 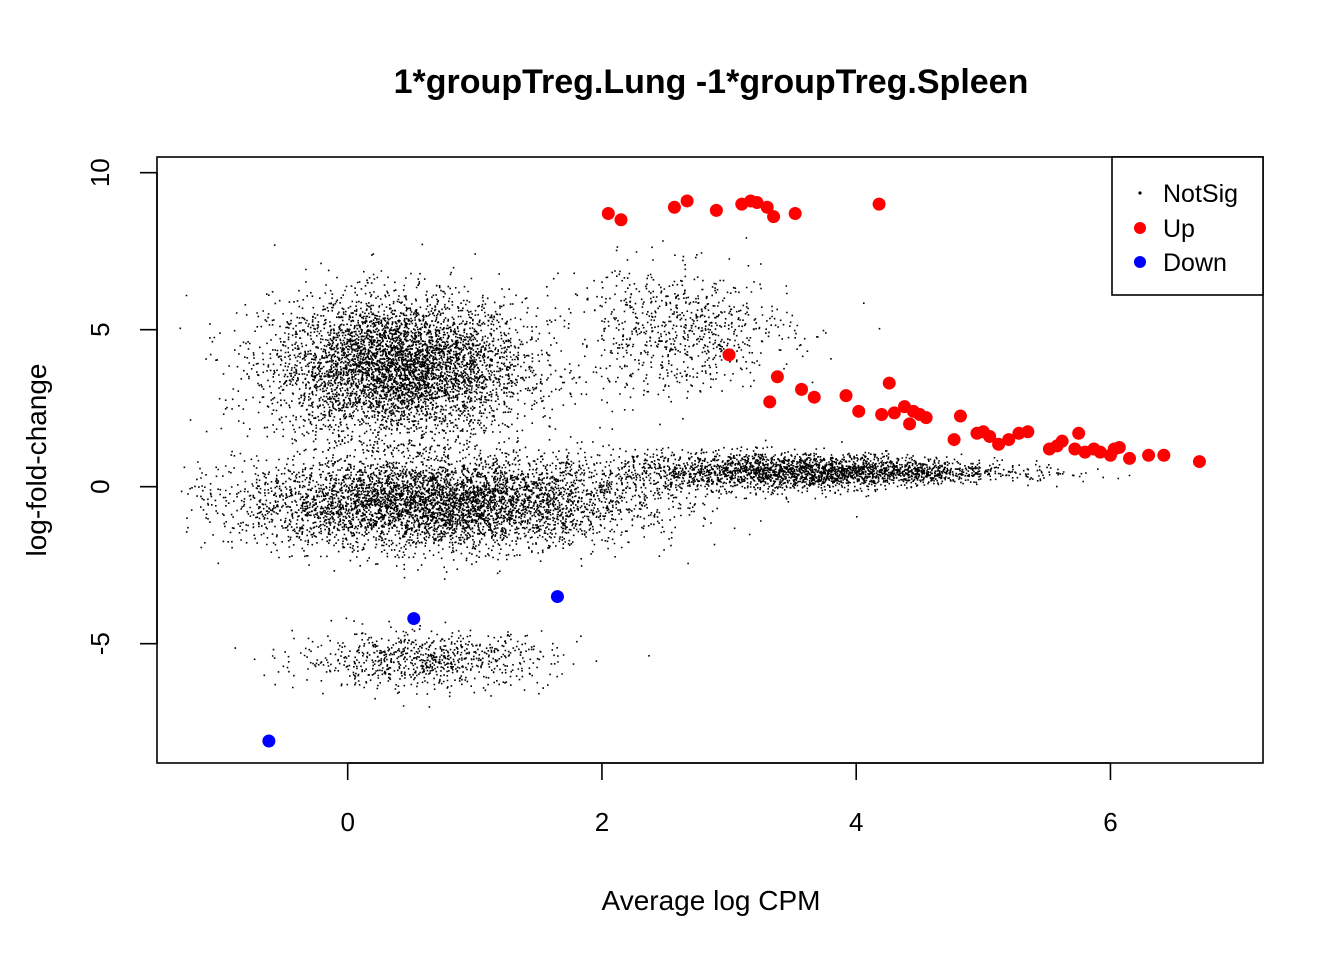 I want to click on legend-label-notsig: NotSig, so click(x=1200, y=194).